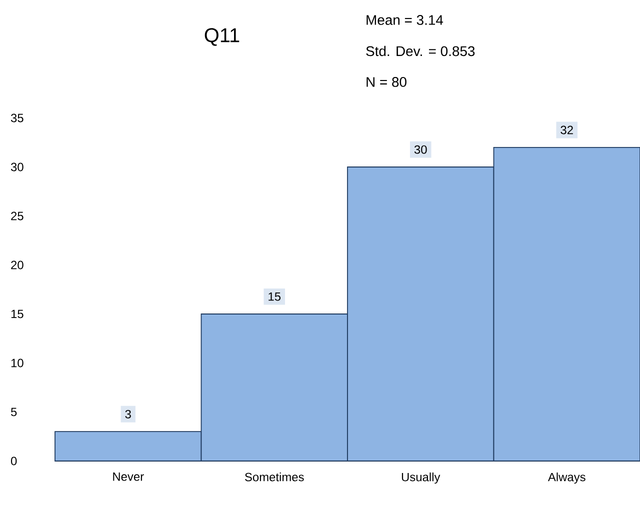  What do you see at coordinates (386, 82) in the screenshot?
I see `text: N = 80` at bounding box center [386, 82].